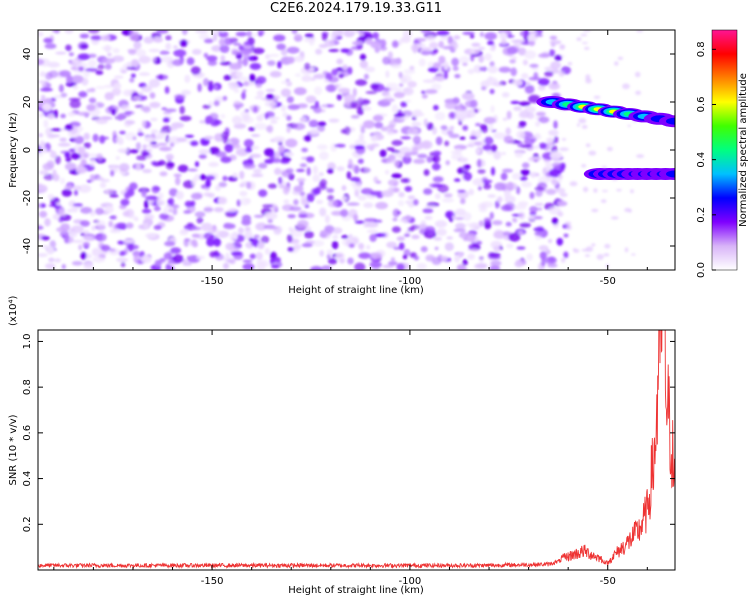  What do you see at coordinates (356, 590) in the screenshot?
I see `snr-x-axis-label: Height of straight line (km)` at bounding box center [356, 590].